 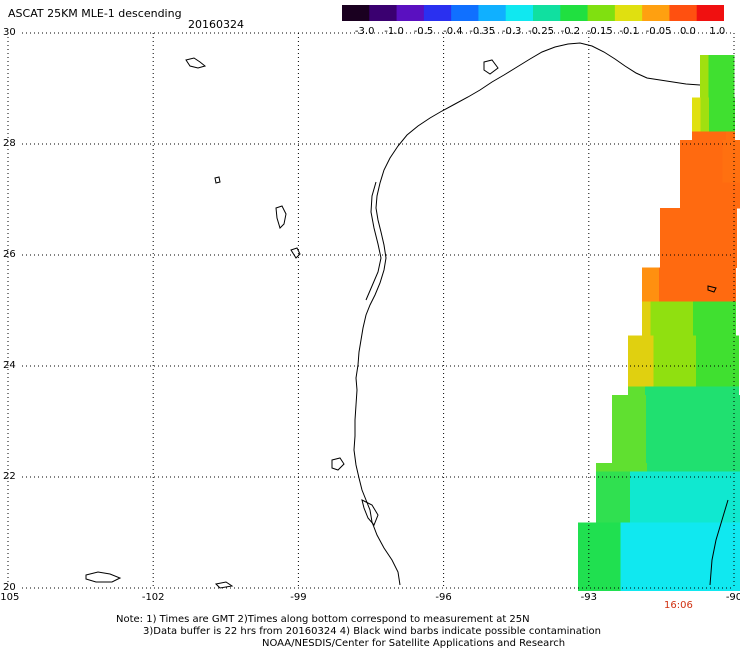 I want to click on longitude-label: -105, so click(x=10, y=597).